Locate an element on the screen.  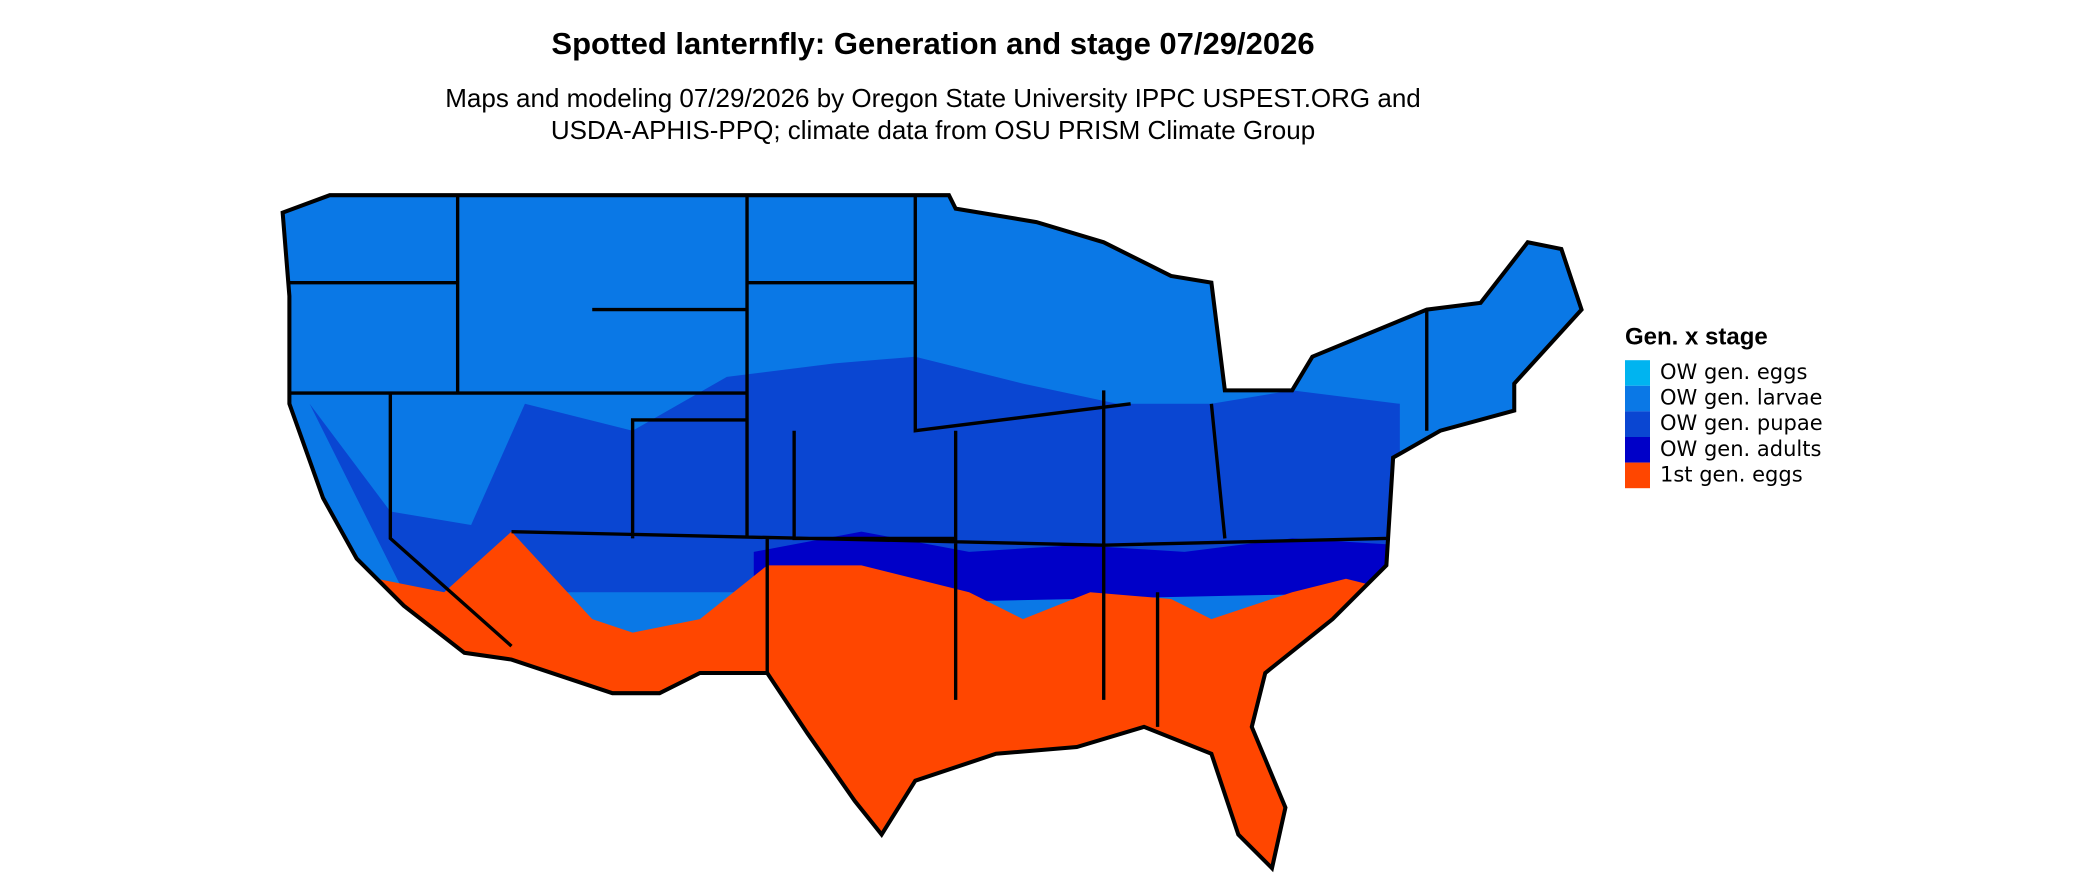
legend-label: OW gen. adults is located at coordinates (1740, 449).